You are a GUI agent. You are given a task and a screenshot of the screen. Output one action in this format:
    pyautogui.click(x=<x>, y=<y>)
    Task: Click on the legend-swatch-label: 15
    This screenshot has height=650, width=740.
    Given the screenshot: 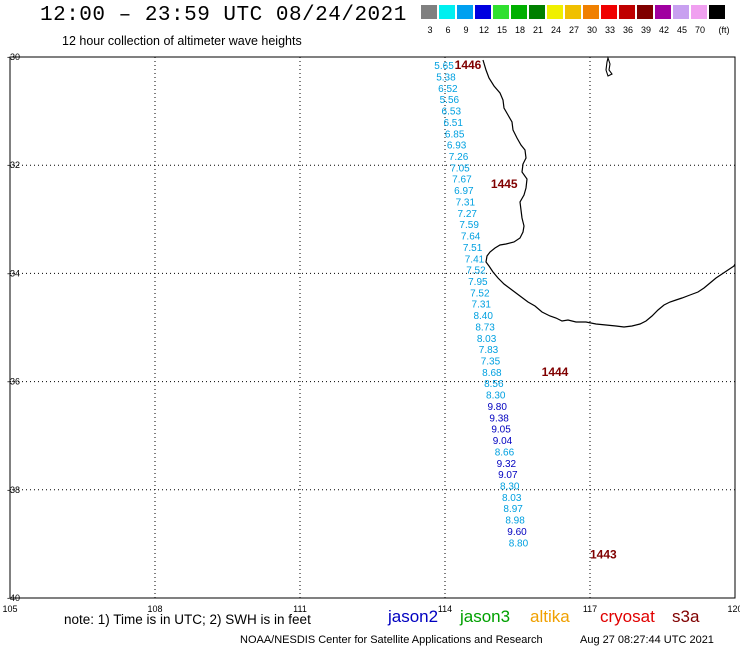 What is the action you would take?
    pyautogui.click(x=501, y=30)
    